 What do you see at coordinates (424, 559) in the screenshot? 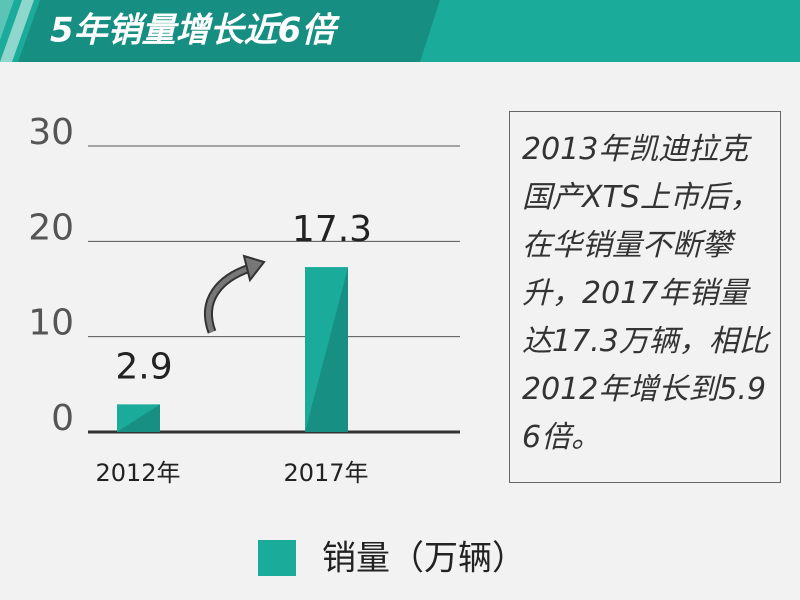
I see `legend-label: 销量（万辆）` at bounding box center [424, 559].